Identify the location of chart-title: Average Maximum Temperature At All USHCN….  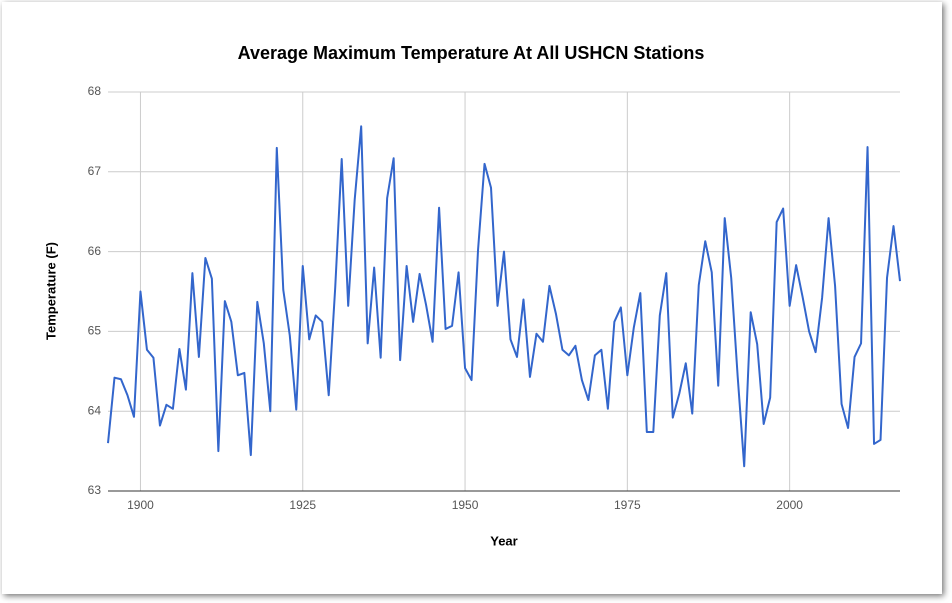
(471, 53).